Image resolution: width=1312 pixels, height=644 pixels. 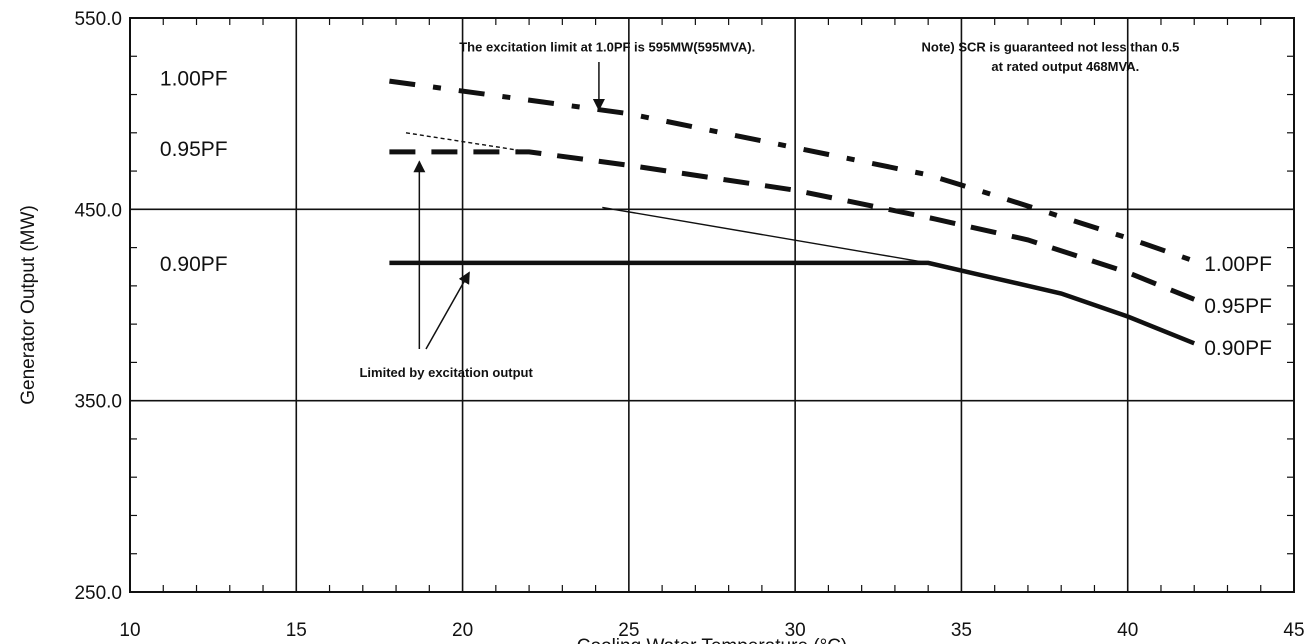 I want to click on x-tick-label: 35, so click(x=961, y=630).